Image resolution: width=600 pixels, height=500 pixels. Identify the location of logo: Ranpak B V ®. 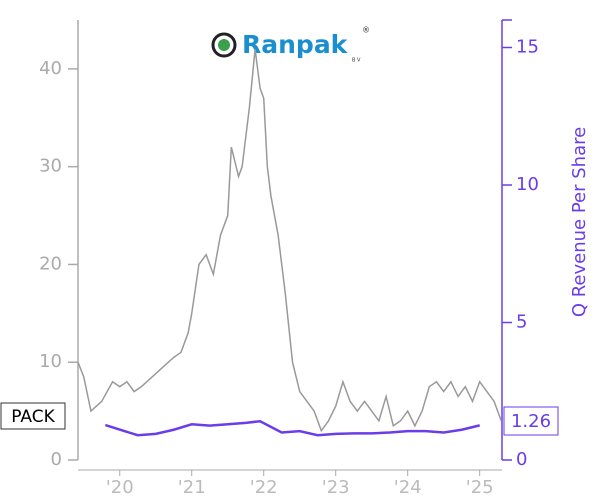
(290, 45).